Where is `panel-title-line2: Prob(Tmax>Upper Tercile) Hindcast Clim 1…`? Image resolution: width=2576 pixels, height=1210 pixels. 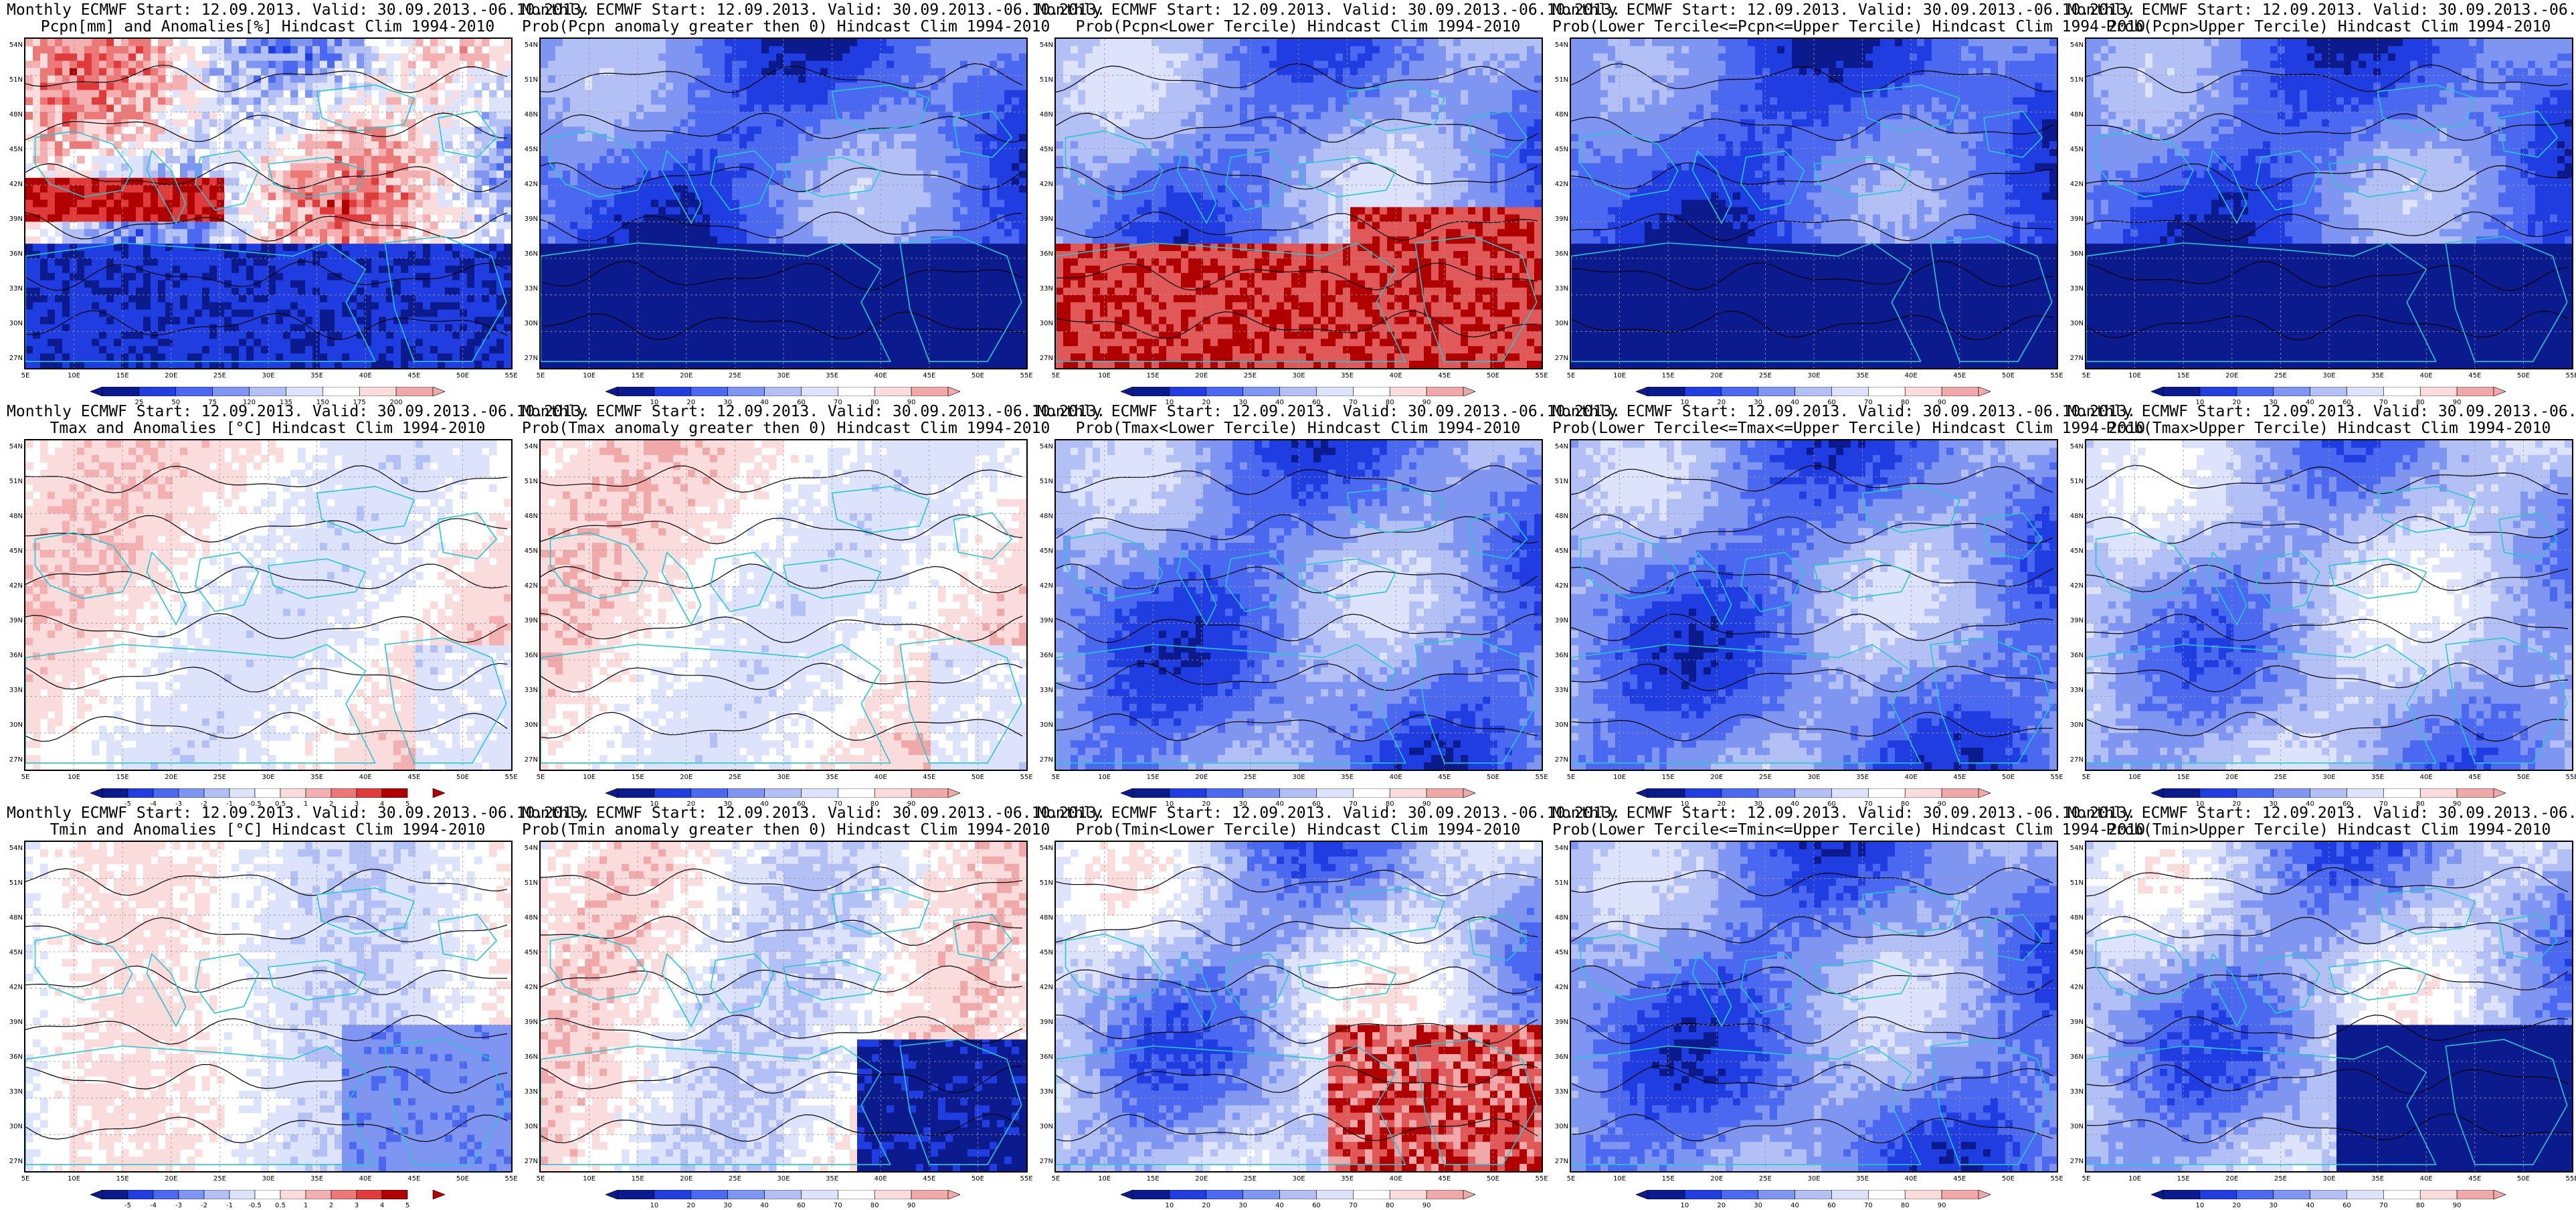
panel-title-line2: Prob(Tmax>Upper Tercile) Hindcast Clim 1… is located at coordinates (2321, 428).